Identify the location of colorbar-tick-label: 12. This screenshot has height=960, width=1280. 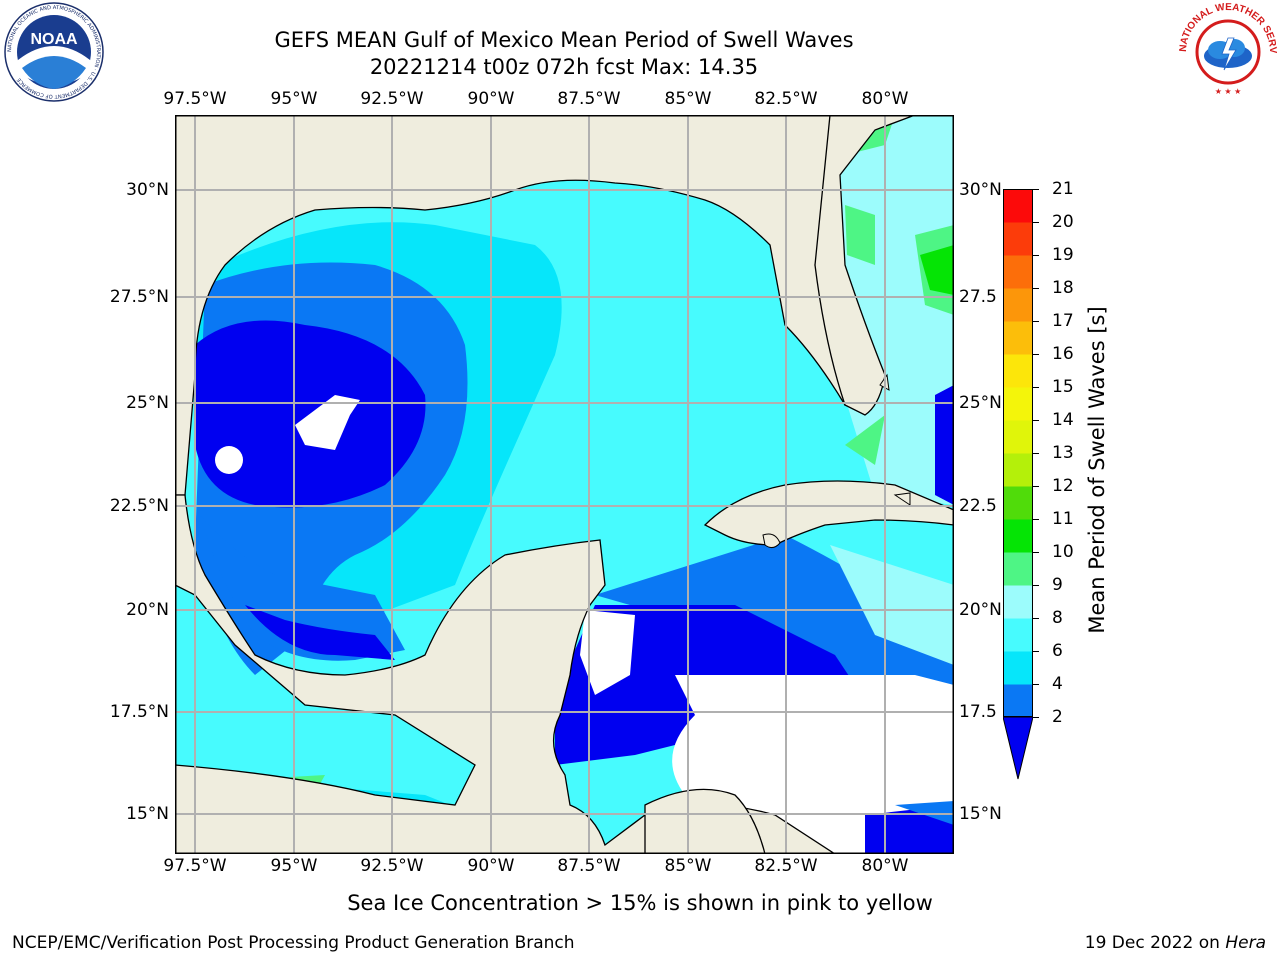
(1063, 486).